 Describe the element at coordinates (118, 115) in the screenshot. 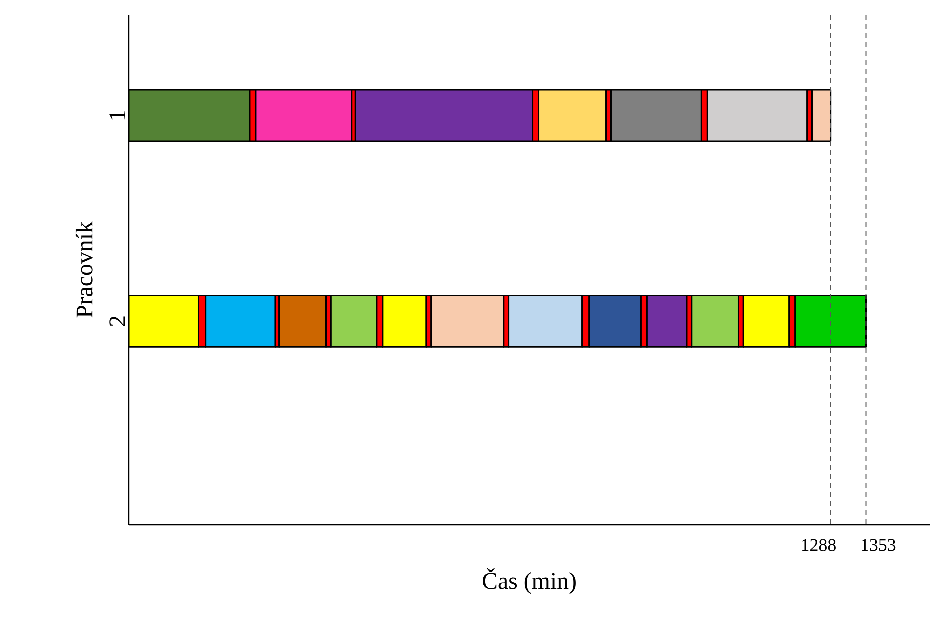

I see `y-tick-label: 1` at that location.